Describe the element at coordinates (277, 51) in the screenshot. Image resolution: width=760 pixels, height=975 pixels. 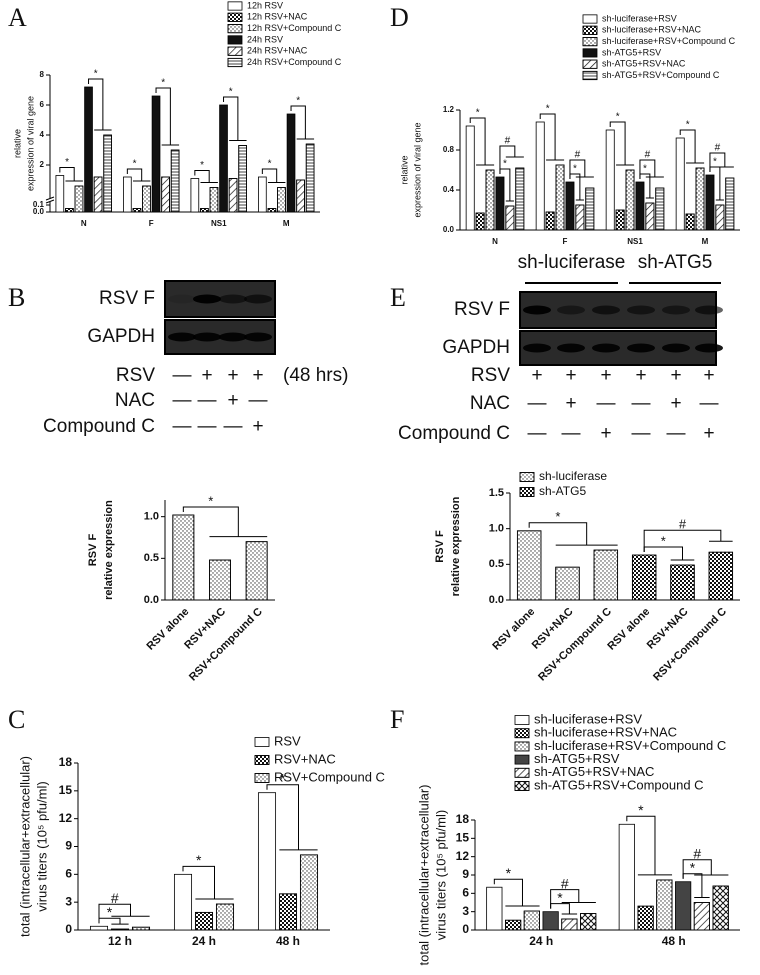
I see `legend-label: 24h RSV+NAC` at that location.